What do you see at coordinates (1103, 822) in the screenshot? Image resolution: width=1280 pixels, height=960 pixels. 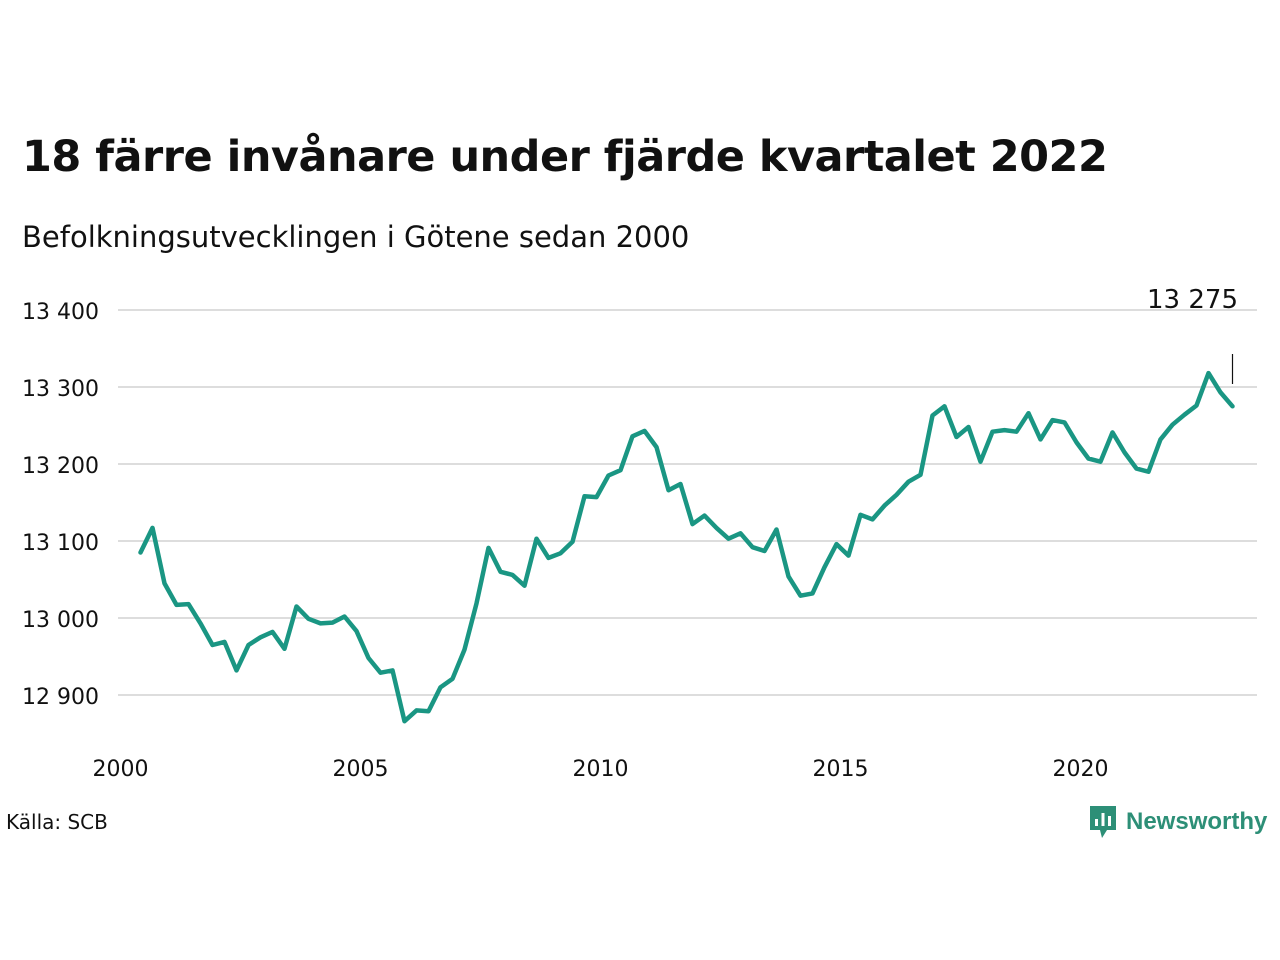 I see `newsworthy-logo-icon` at bounding box center [1103, 822].